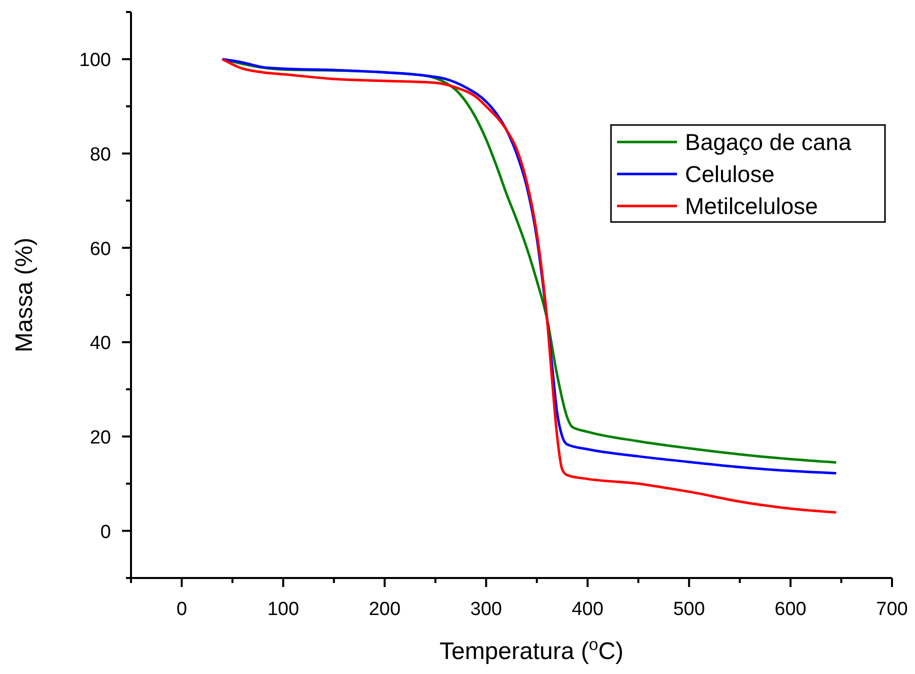 Image resolution: width=915 pixels, height=674 pixels. Describe the element at coordinates (531, 649) in the screenshot. I see `x-axis-title: Temperatura ($^{o}$C)` at that location.